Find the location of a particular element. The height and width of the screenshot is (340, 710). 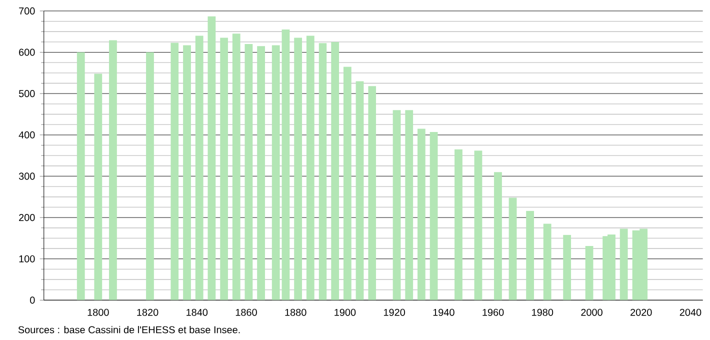

x-tick-label: 1900 is located at coordinates (345, 312).